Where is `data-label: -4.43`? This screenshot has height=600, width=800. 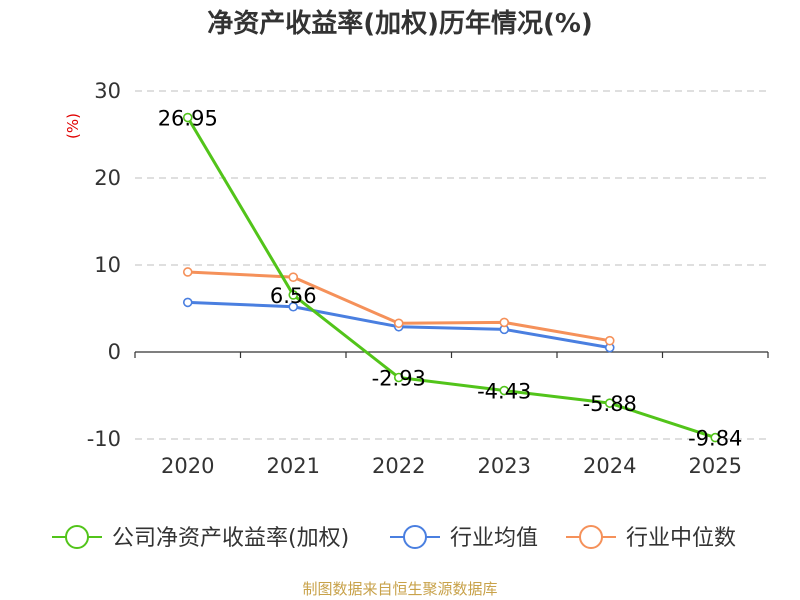 data-label: -4.43 is located at coordinates (504, 392).